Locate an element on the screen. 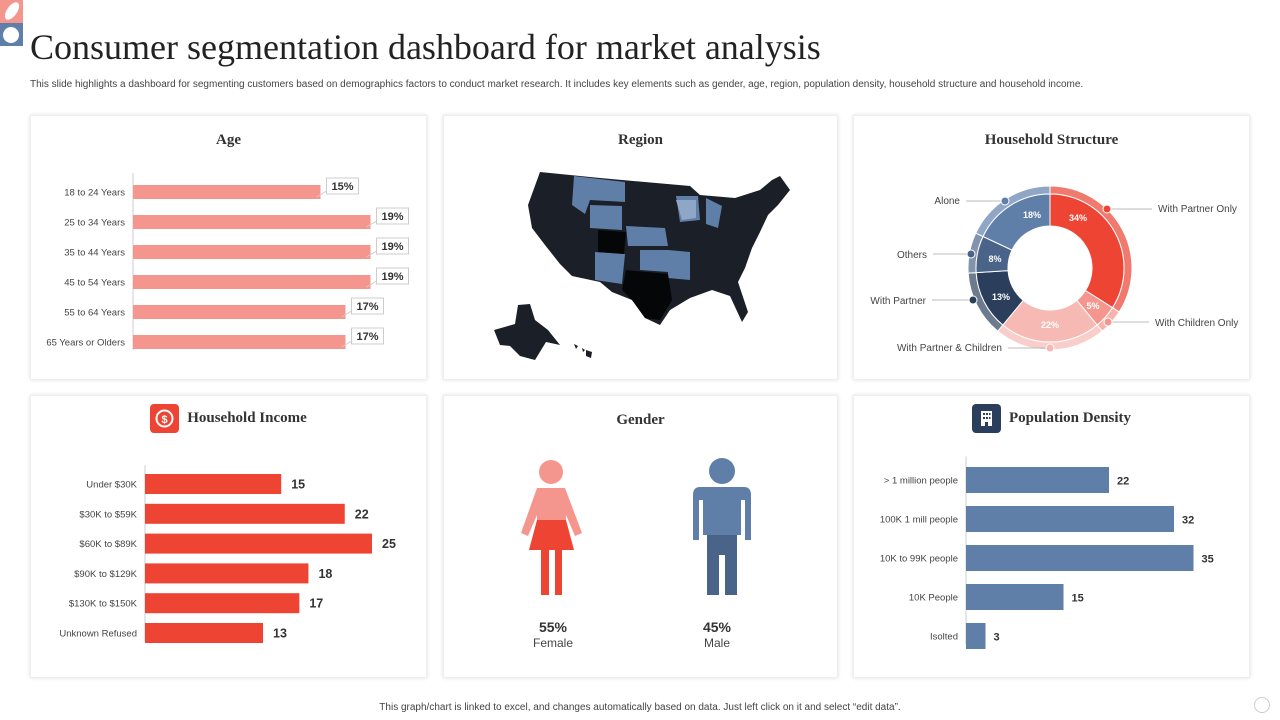 This screenshot has width=1280, height=720. category-label: 10K People is located at coordinates (933, 598).